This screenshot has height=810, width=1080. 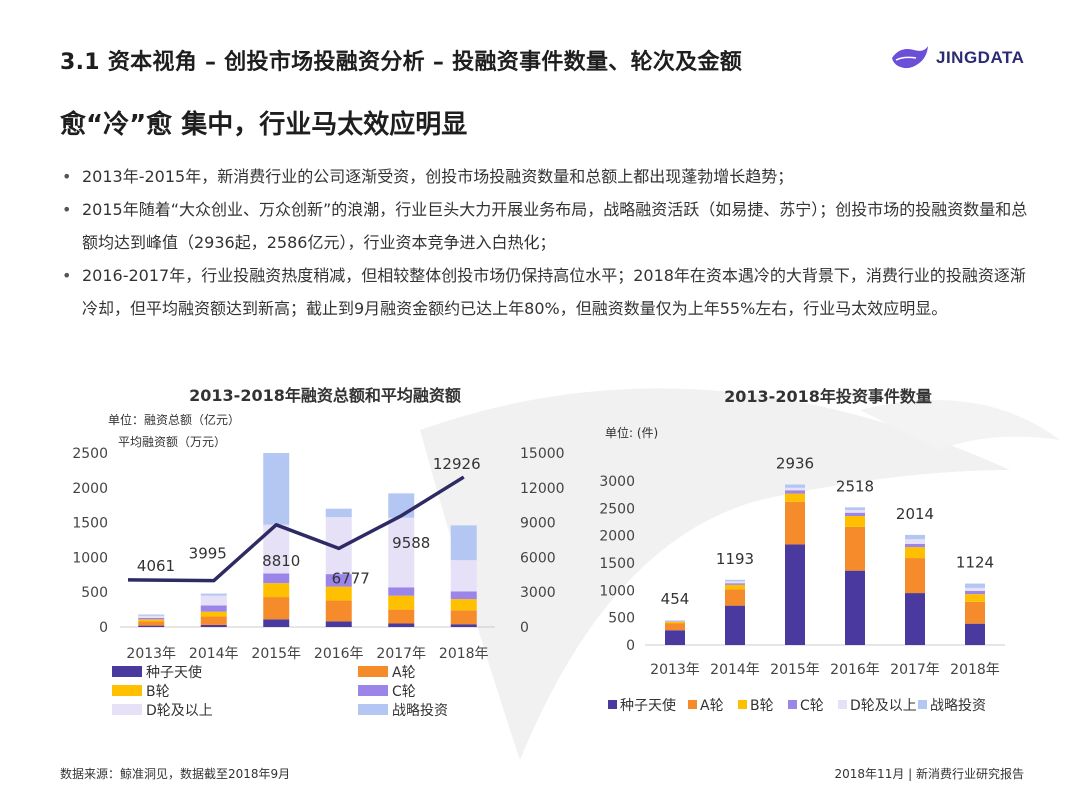 I want to click on chart1-ytick: 1500, so click(x=90, y=524).